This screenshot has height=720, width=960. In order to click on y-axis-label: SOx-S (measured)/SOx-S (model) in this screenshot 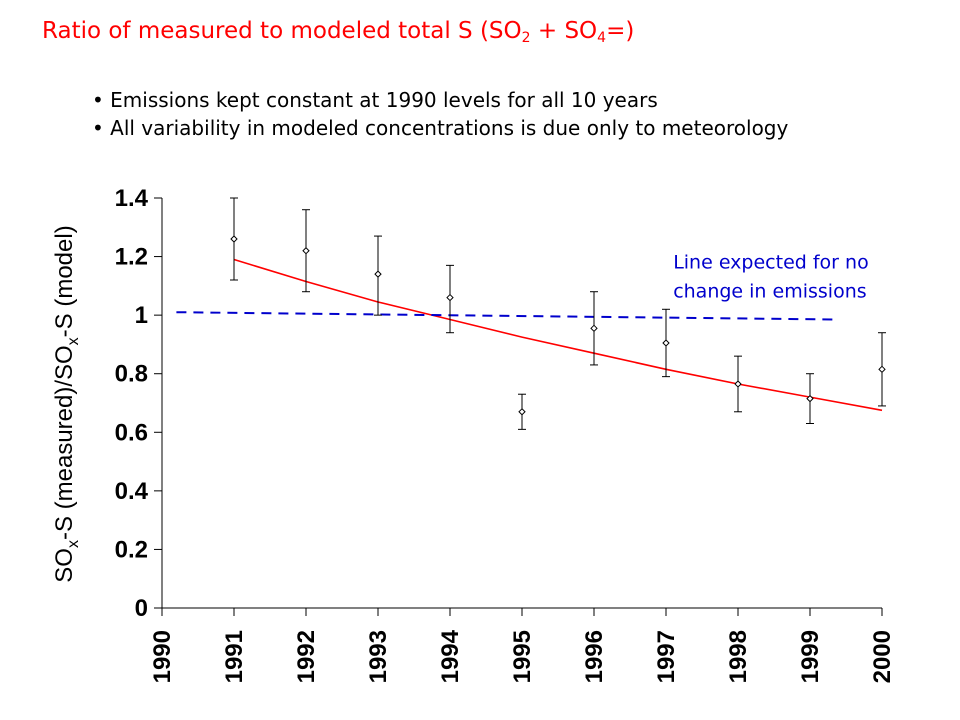, I will do `click(66, 403)`.